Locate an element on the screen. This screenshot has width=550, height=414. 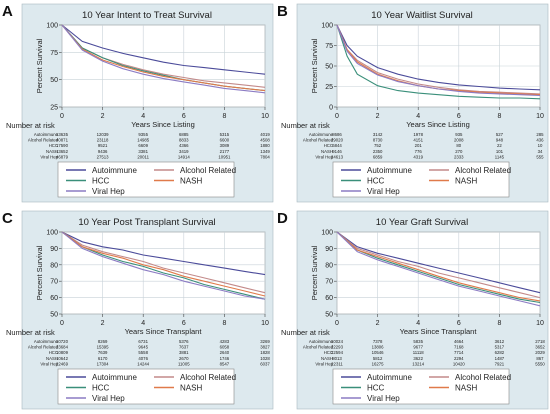
risk-value: 5812 is located at coordinates (378, 358).